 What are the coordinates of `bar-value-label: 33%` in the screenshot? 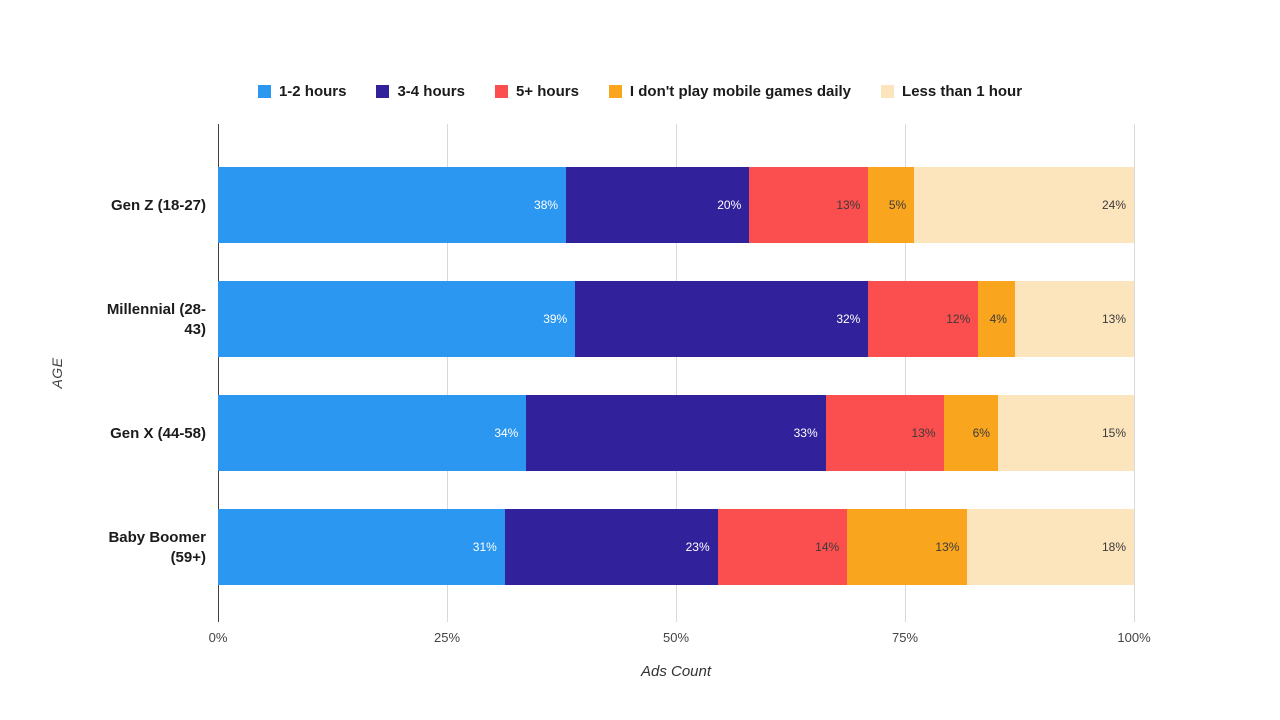 It's located at (805, 433).